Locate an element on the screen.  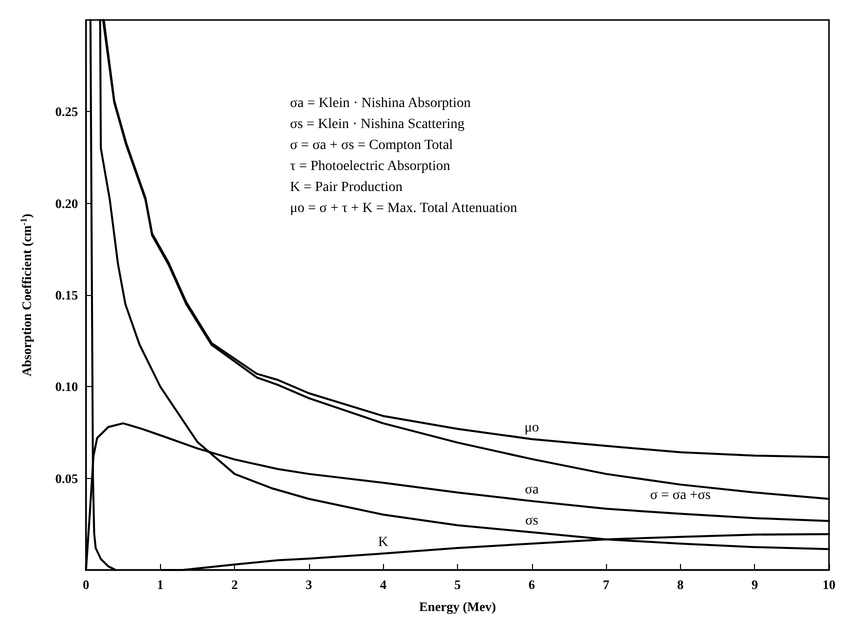
x-tick-label: 5 is located at coordinates (458, 584).